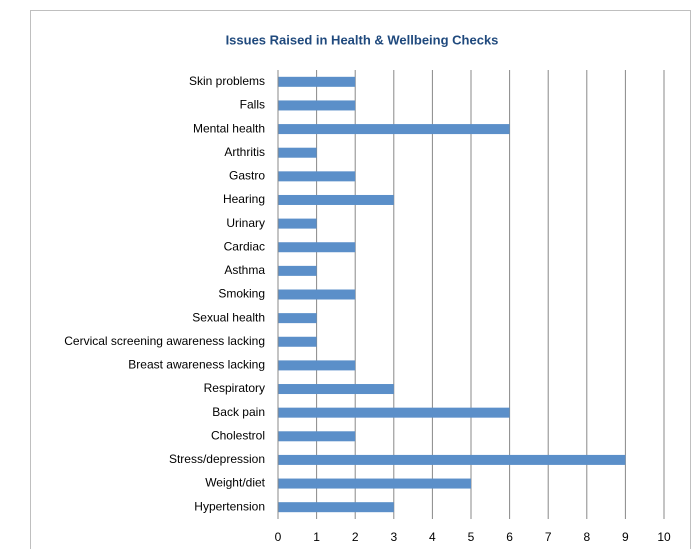 Image resolution: width=699 pixels, height=549 pixels. What do you see at coordinates (228, 317) in the screenshot?
I see `y-tick-label: Sexual health` at bounding box center [228, 317].